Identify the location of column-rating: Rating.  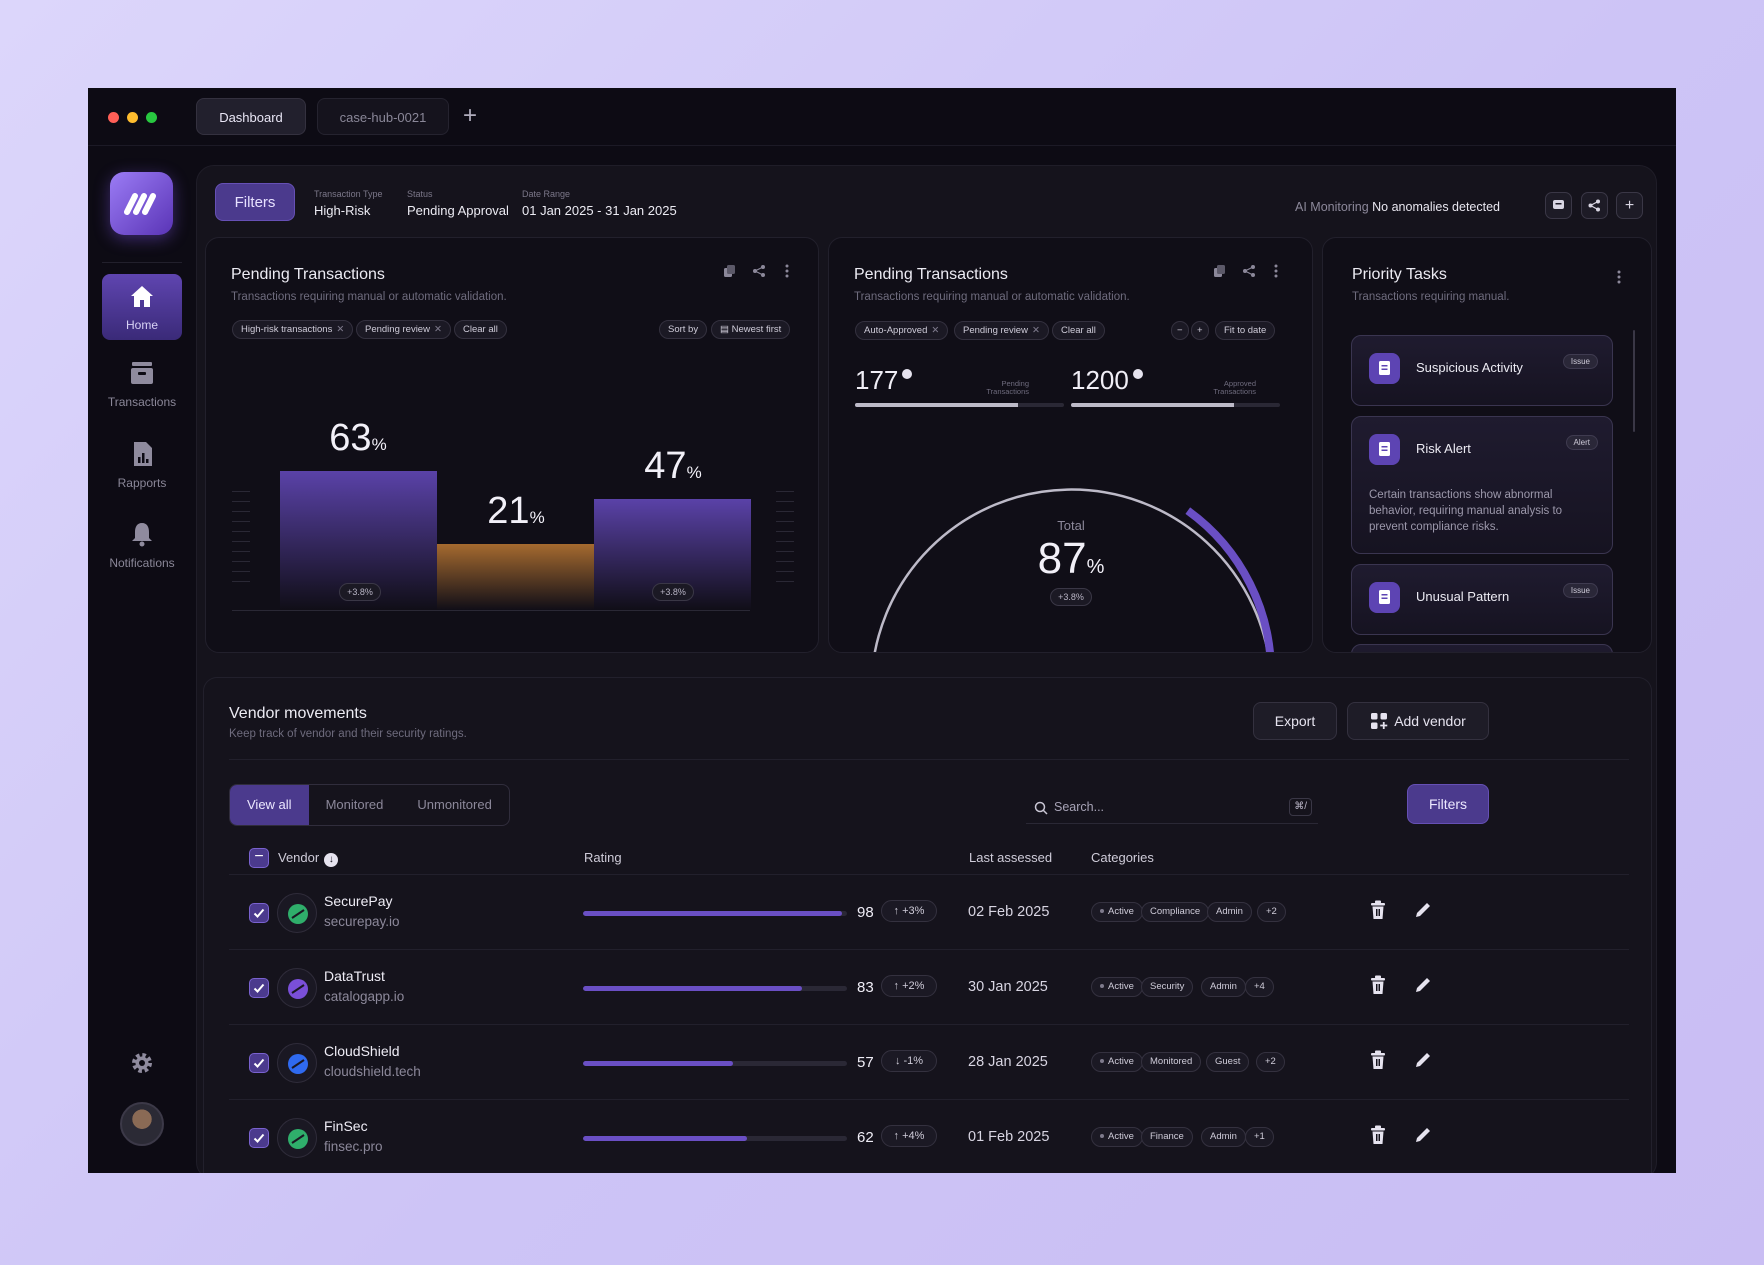
(603, 857).